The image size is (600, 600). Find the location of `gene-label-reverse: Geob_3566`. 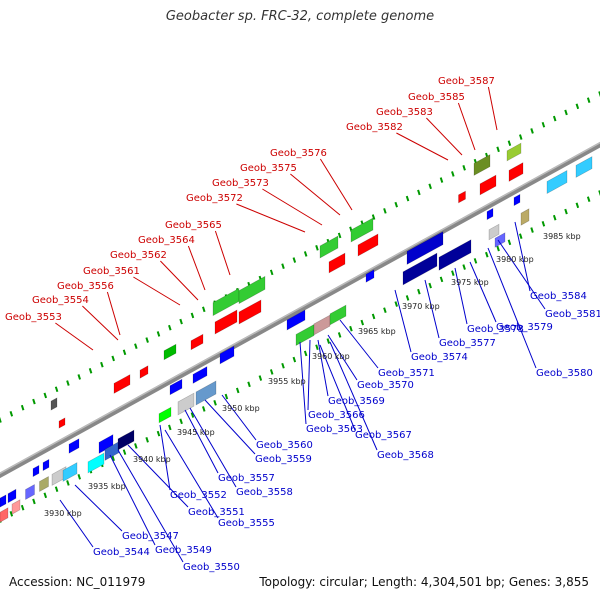

gene-label-reverse: Geob_3566 is located at coordinates (336, 415).